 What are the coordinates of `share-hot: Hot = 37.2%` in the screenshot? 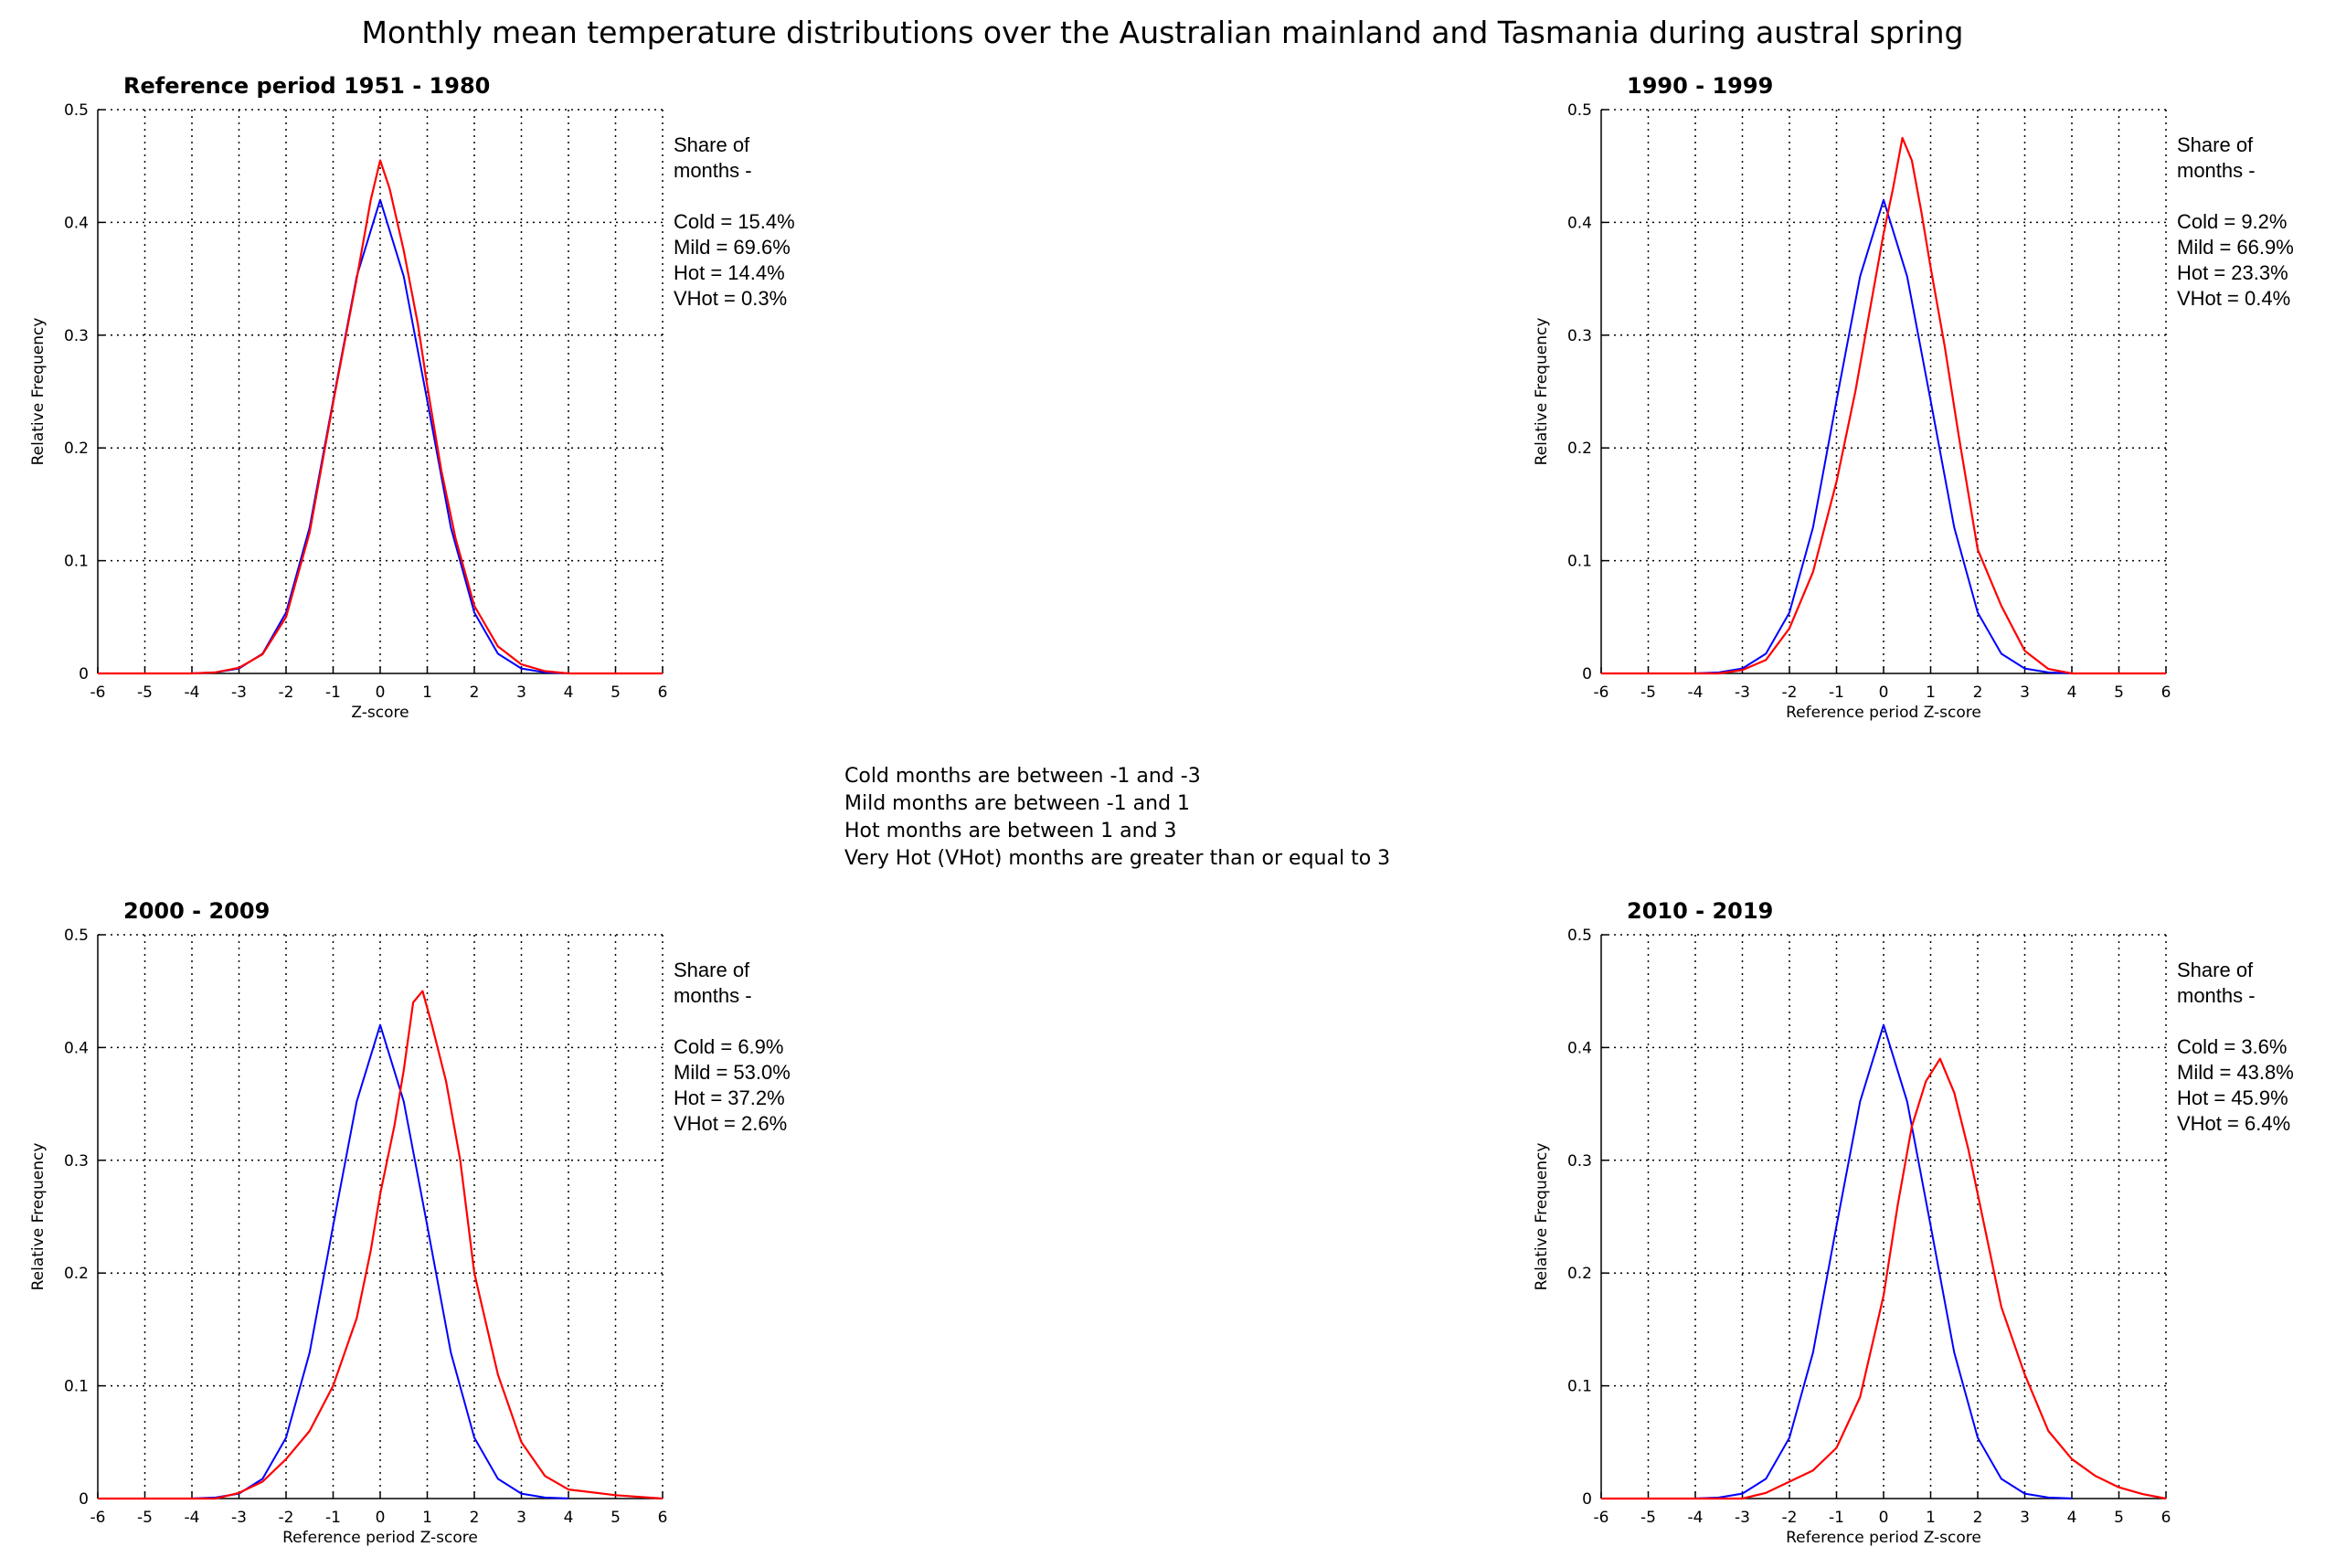 It's located at (729, 1097).